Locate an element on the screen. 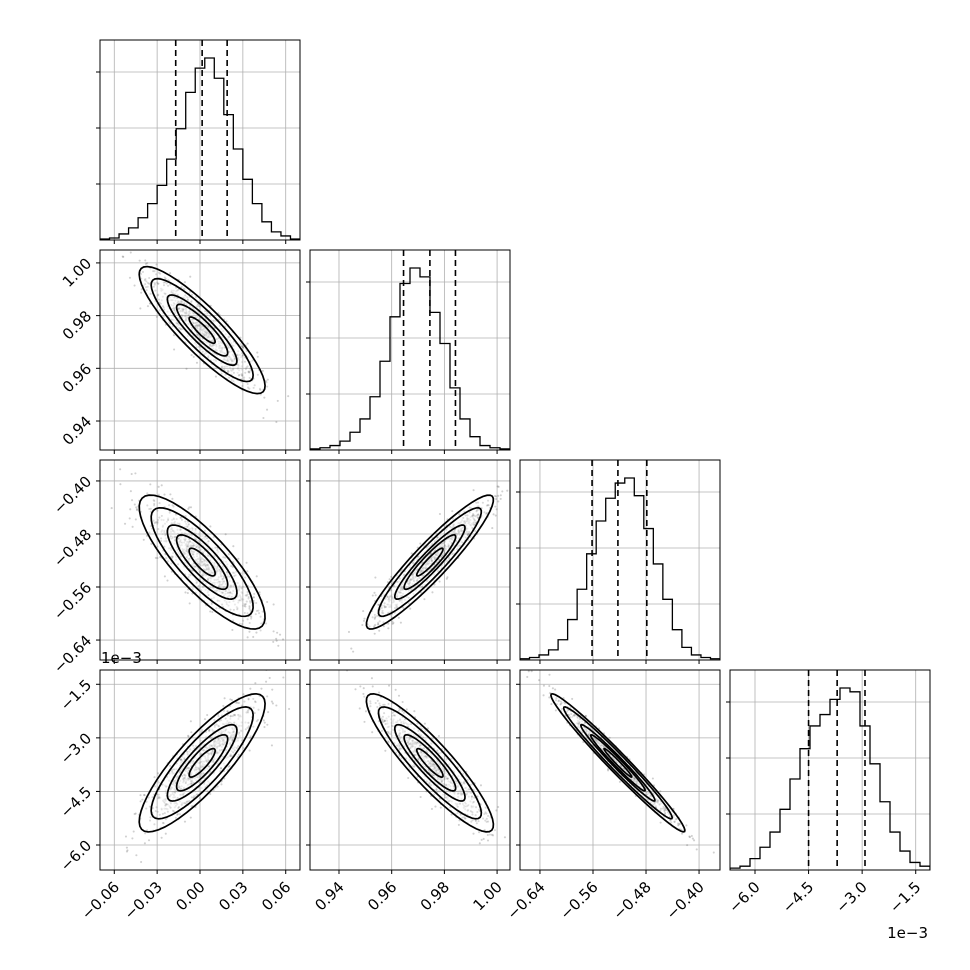 Image resolution: width=970 pixels, height=970 pixels. contour-inner is located at coordinates (430, 762).